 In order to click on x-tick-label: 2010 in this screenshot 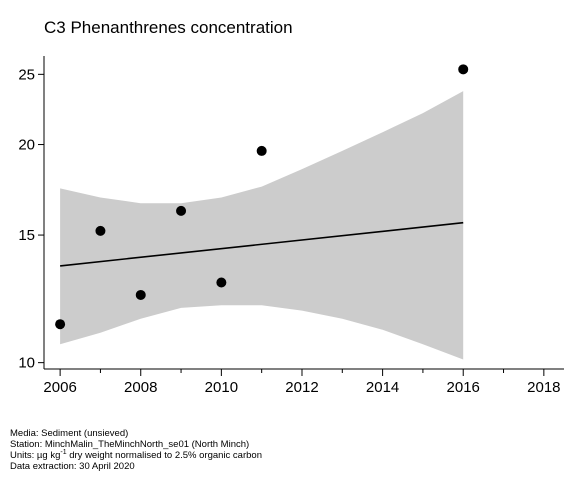, I will do `click(221, 387)`.